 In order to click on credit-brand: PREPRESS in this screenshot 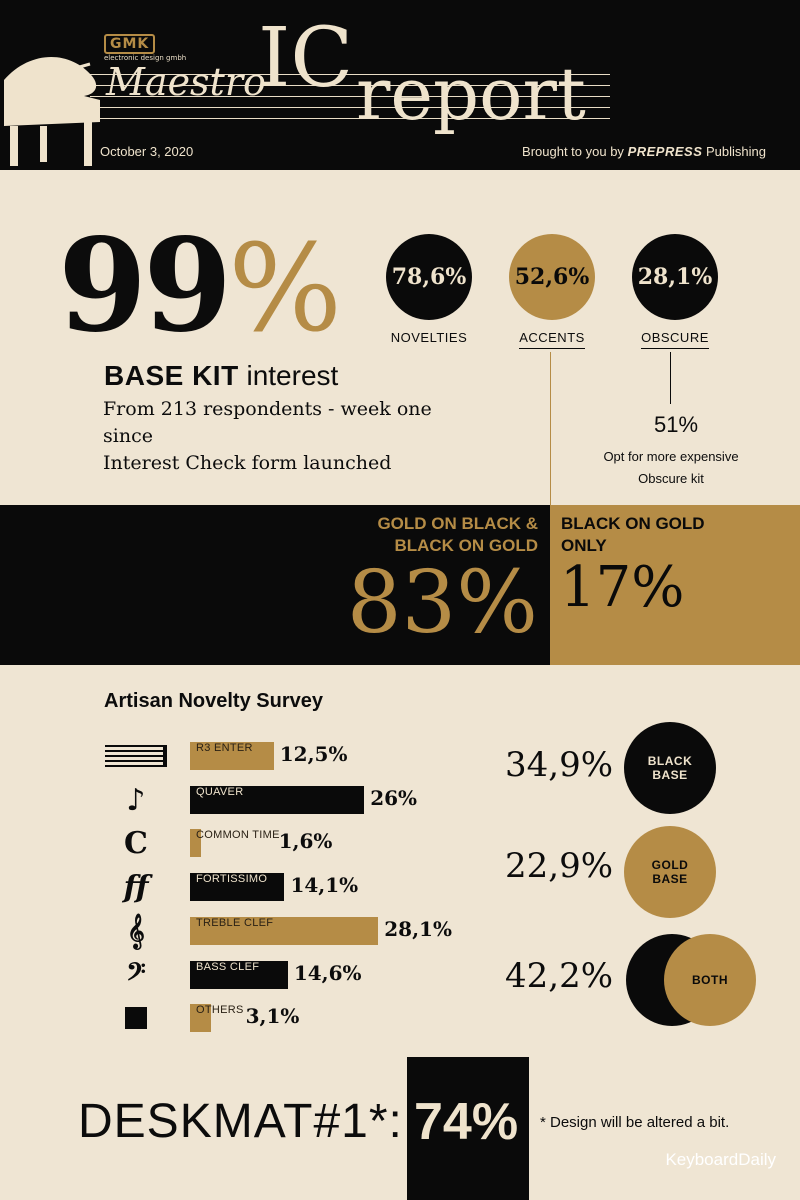, I will do `click(665, 151)`.